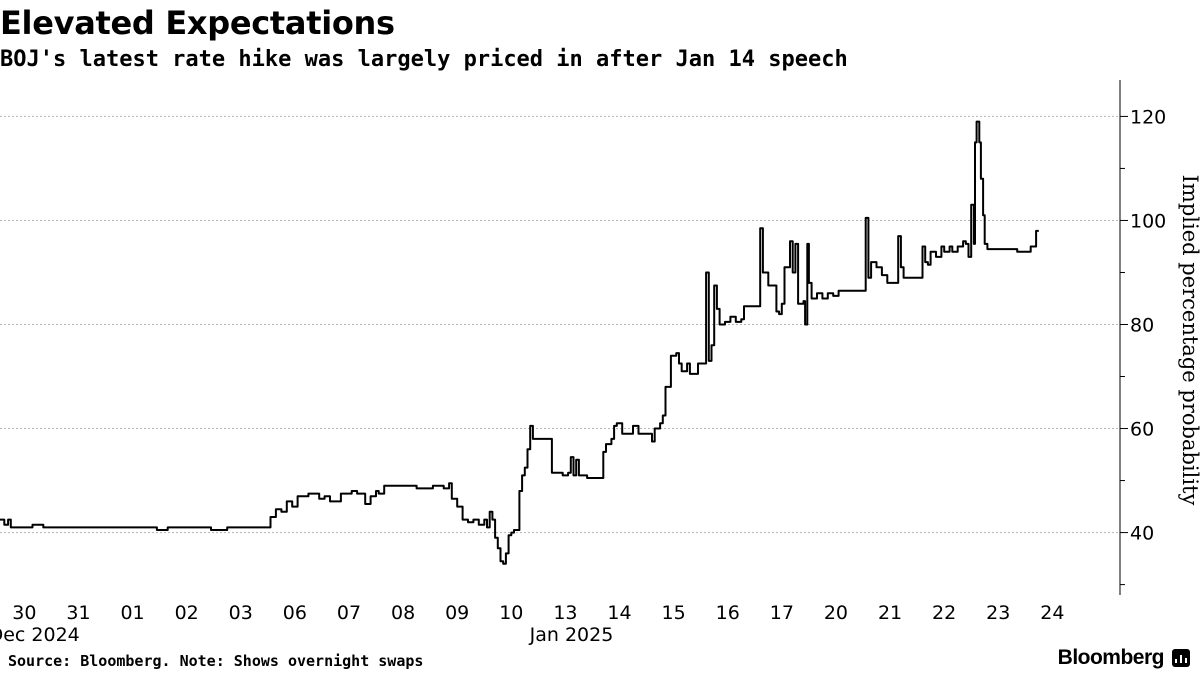 The image size is (1200, 675). I want to click on x-period-label: Dec 2024, so click(40, 635).